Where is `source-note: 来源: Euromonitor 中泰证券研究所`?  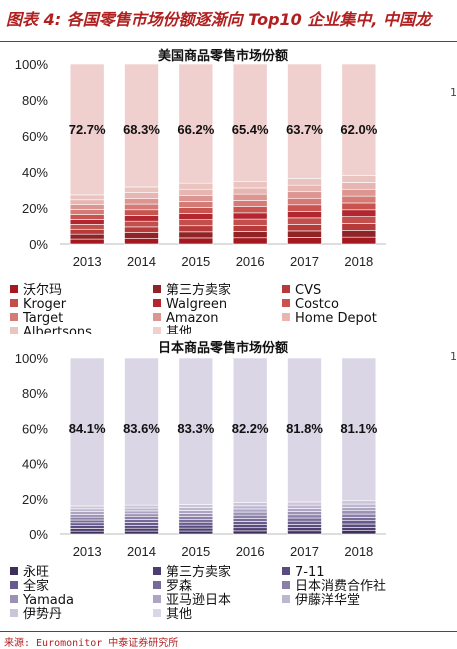
source-note: 来源: Euromonitor 中泰证券研究所 is located at coordinates (91, 643).